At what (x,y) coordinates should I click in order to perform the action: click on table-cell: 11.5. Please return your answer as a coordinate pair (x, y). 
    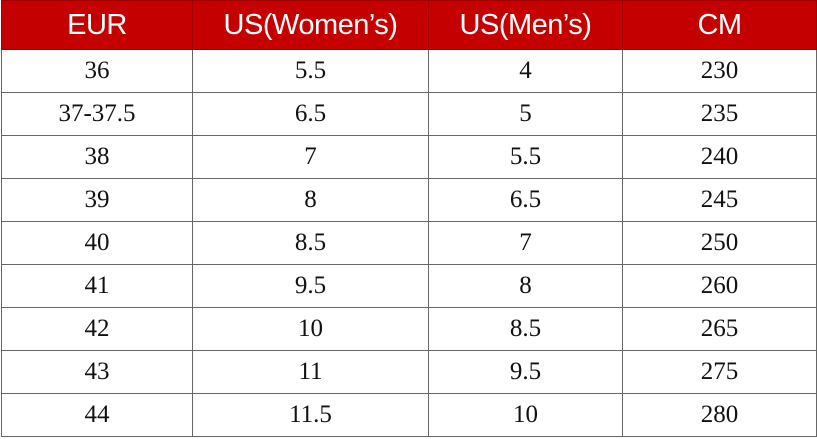
    Looking at the image, I should click on (310, 415).